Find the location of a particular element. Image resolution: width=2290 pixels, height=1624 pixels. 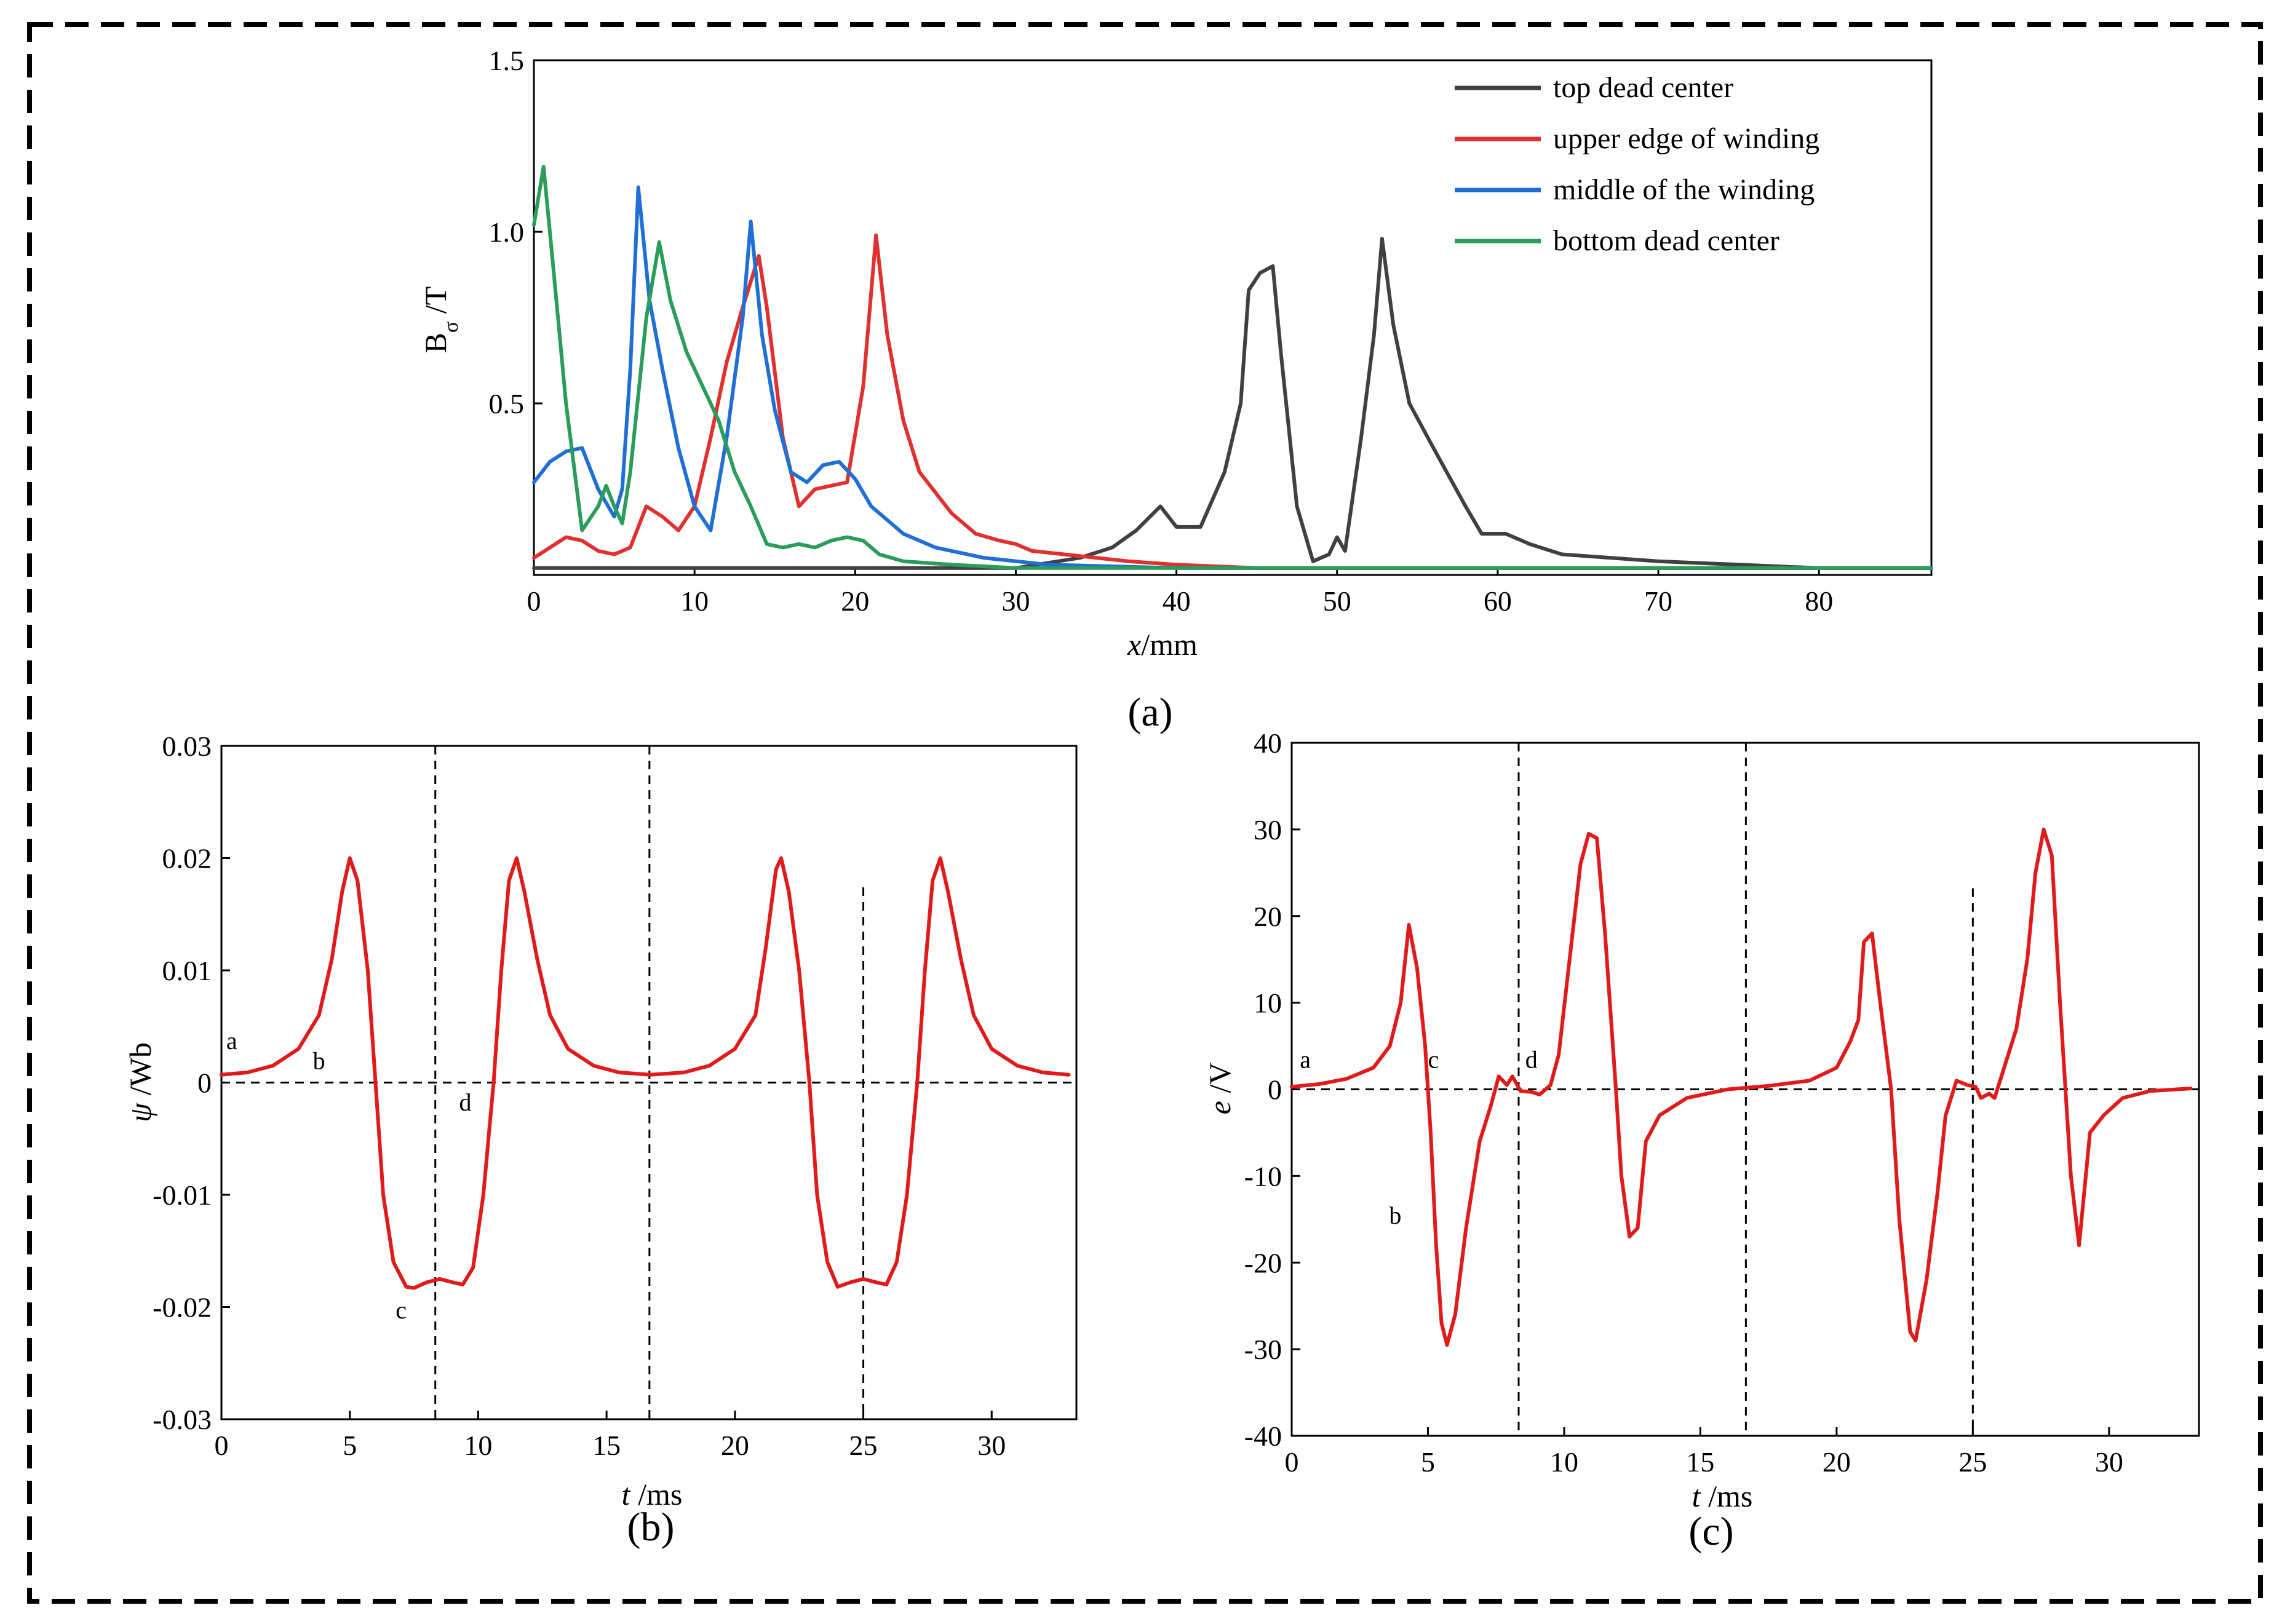

chart-c-series-induced-emf is located at coordinates (1741, 1087).